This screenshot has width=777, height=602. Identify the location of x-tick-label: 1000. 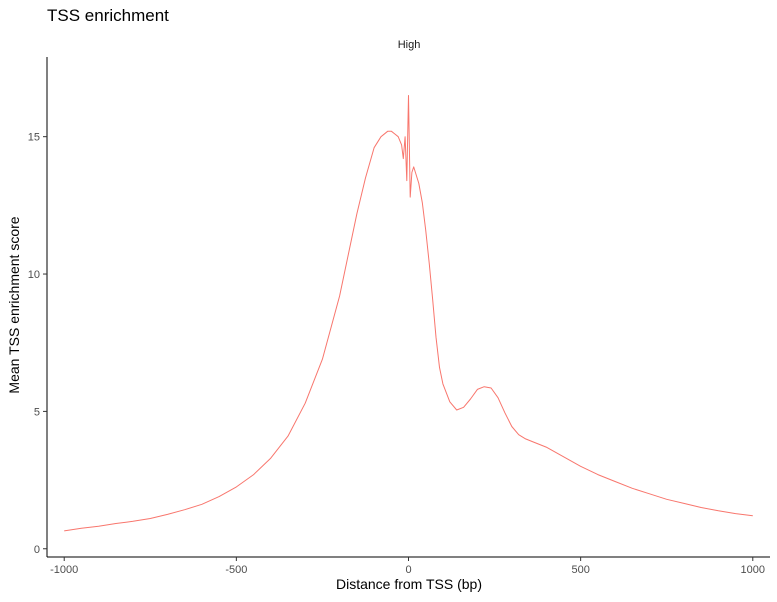
(753, 570).